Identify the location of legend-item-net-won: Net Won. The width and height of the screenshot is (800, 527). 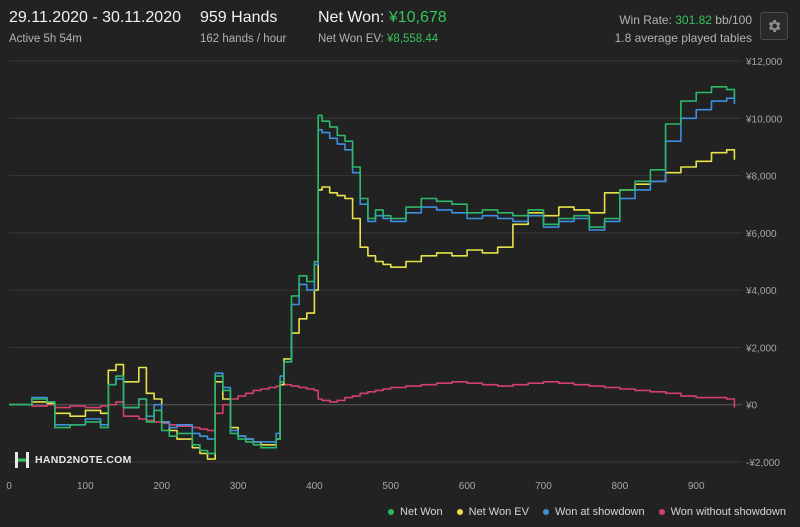
(415, 512).